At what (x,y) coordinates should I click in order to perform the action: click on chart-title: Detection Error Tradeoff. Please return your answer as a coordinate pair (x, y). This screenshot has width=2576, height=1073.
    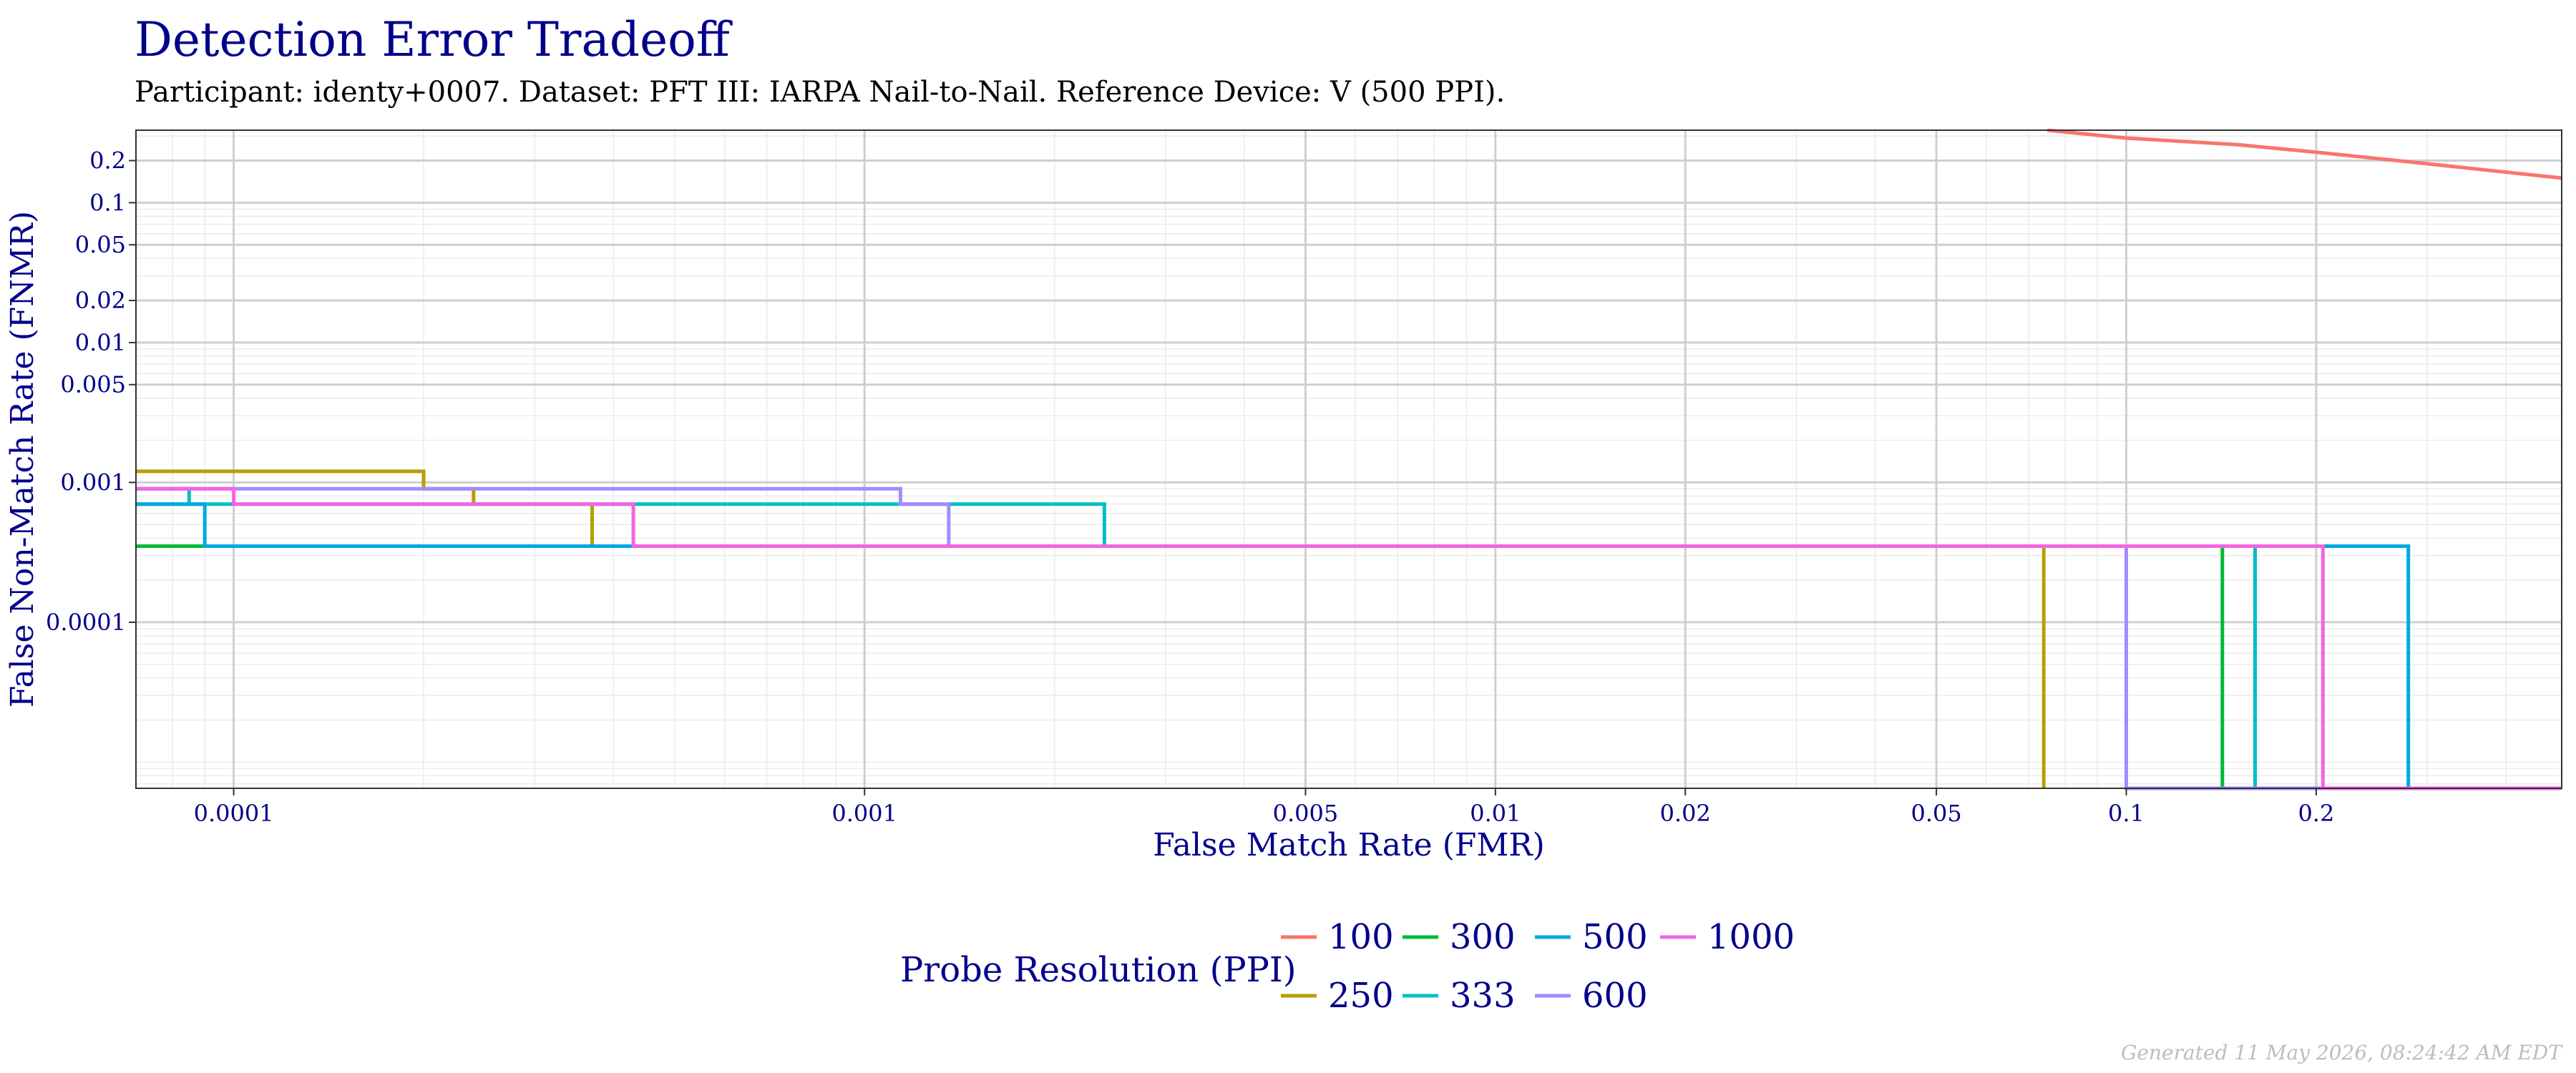
    Looking at the image, I should click on (434, 39).